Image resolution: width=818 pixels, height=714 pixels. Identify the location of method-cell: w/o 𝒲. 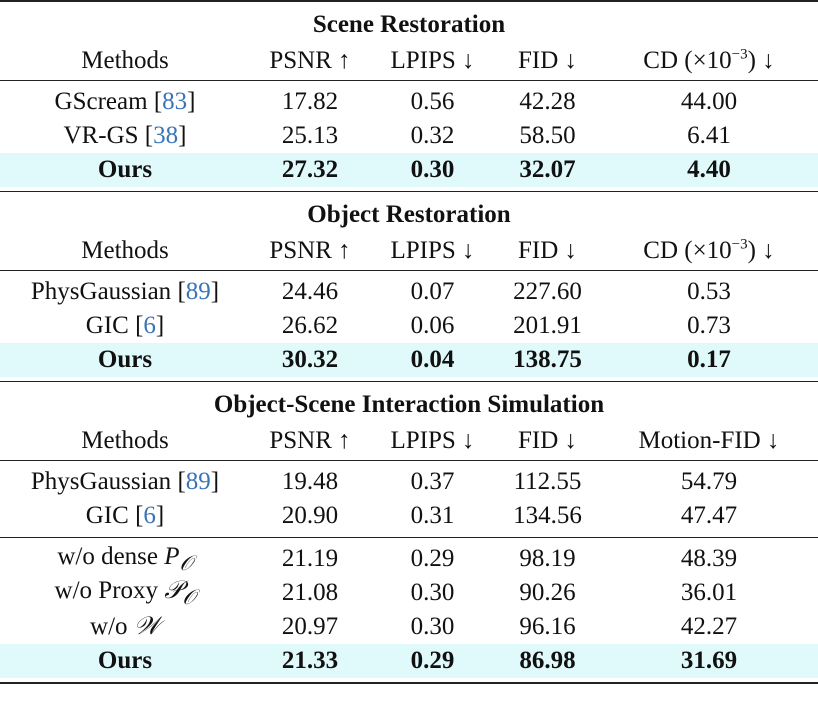
(125, 626).